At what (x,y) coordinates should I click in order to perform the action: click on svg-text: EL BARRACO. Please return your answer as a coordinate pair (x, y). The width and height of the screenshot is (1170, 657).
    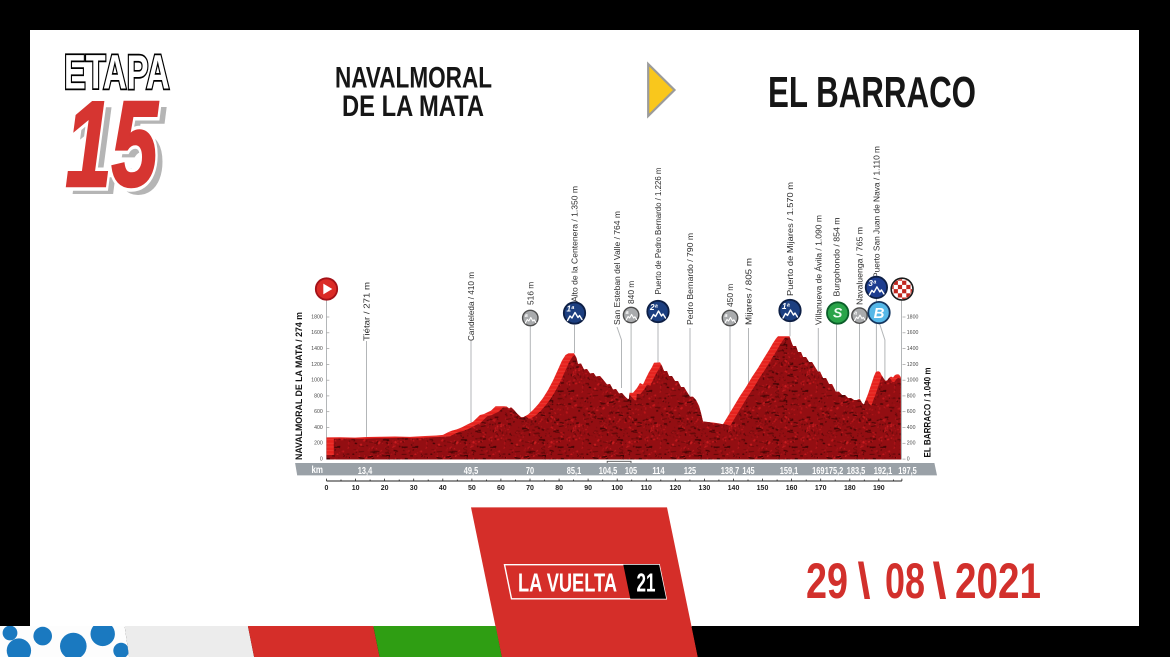
    Looking at the image, I should click on (872, 92).